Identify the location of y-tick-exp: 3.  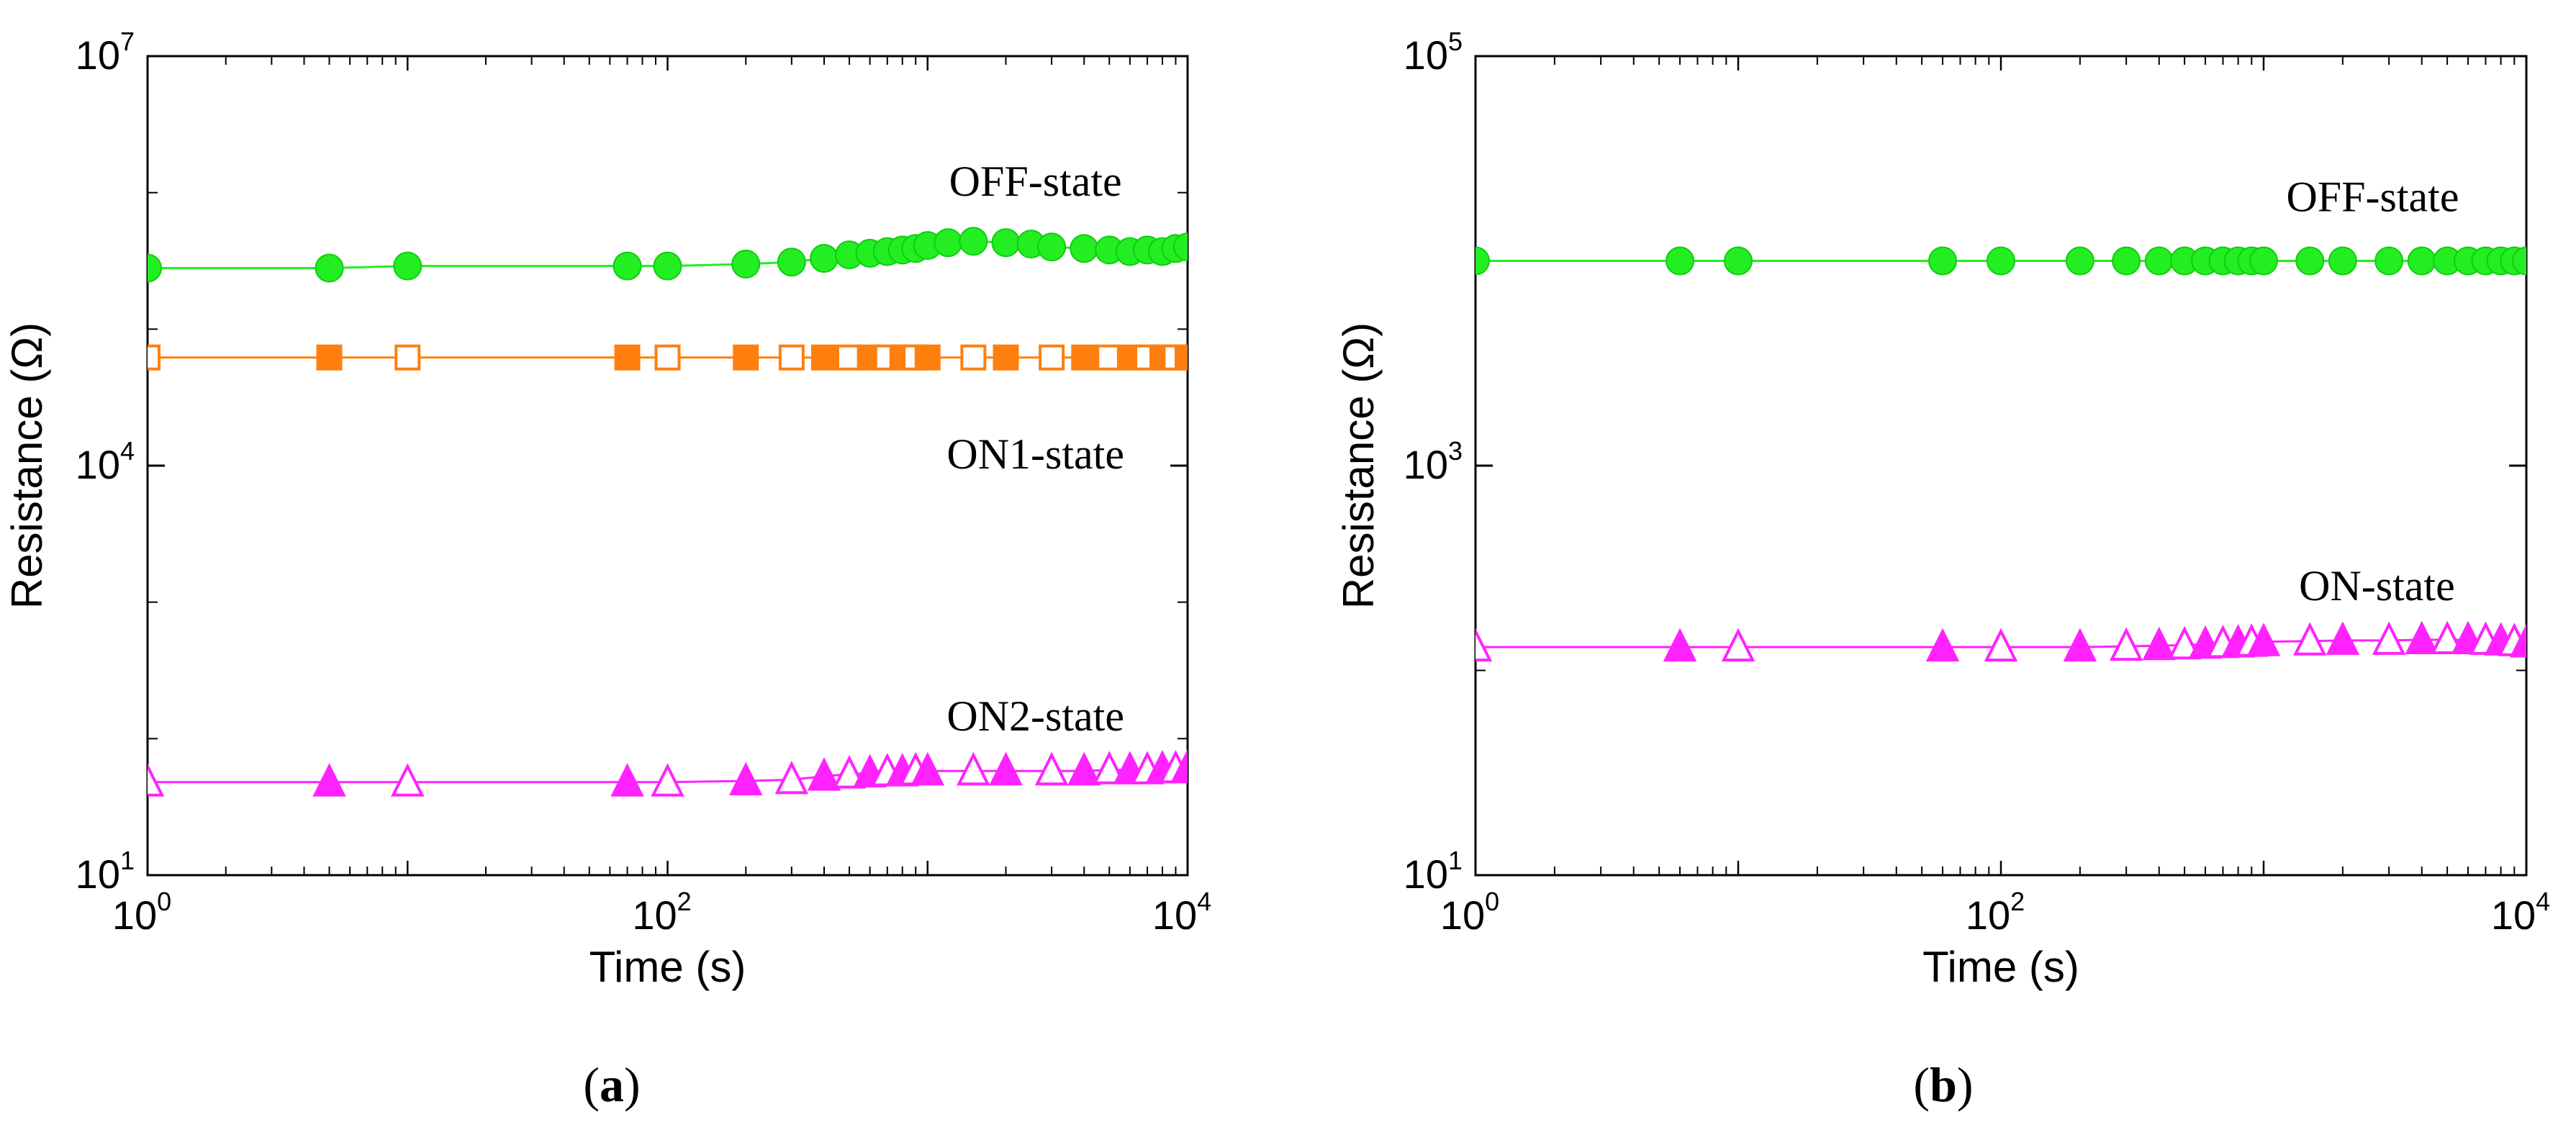
(1455, 451).